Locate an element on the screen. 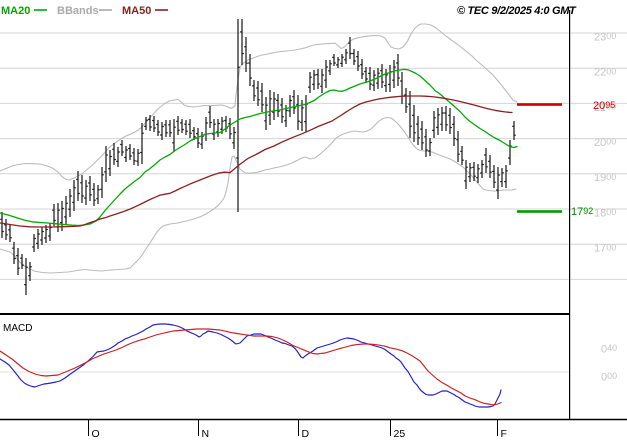  svg-text: MA20 is located at coordinates (15, 11).